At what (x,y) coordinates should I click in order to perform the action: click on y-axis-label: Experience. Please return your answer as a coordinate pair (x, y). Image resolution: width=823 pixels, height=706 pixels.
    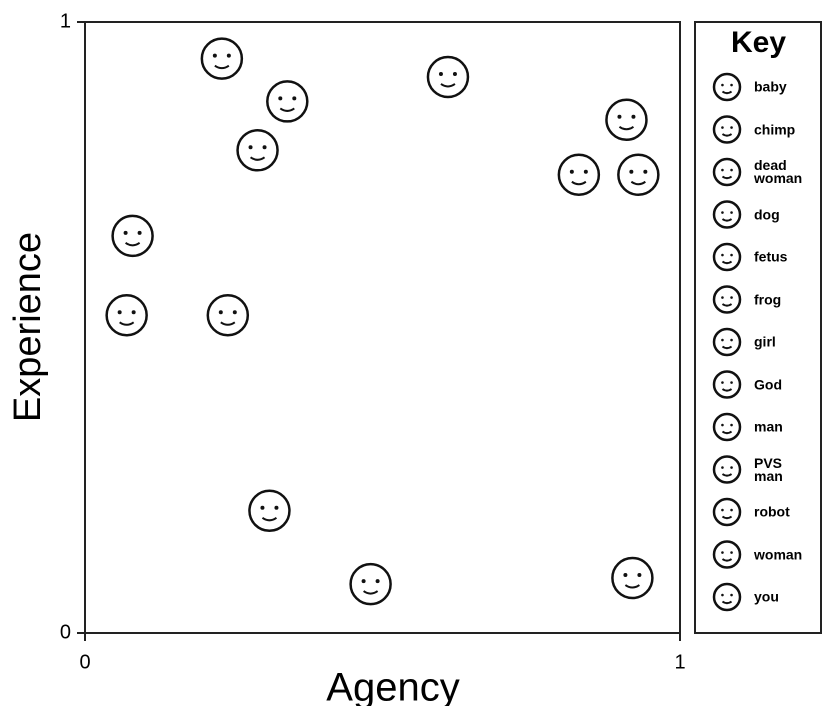
    Looking at the image, I should click on (28, 327).